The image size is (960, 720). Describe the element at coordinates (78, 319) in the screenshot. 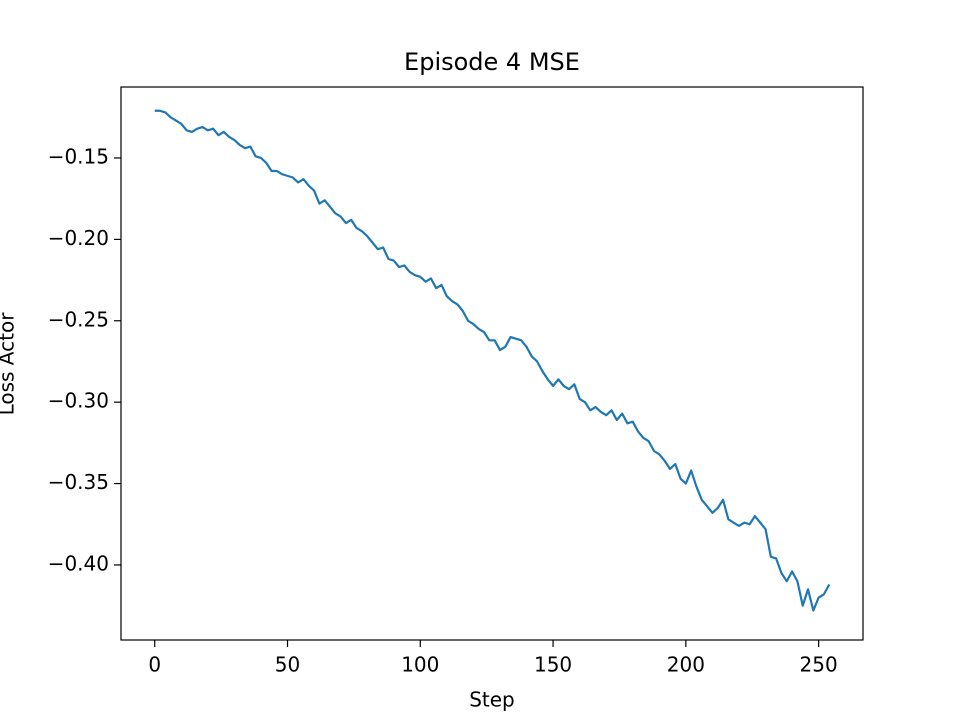

I see `y-tick-label: −0.25` at that location.